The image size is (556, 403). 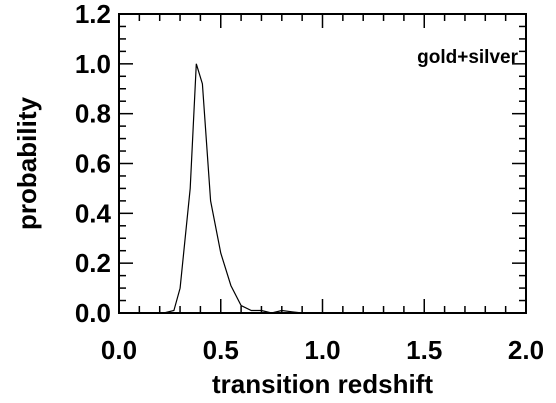 What do you see at coordinates (93, 114) in the screenshot?
I see `y-tick-label: 0.8` at bounding box center [93, 114].